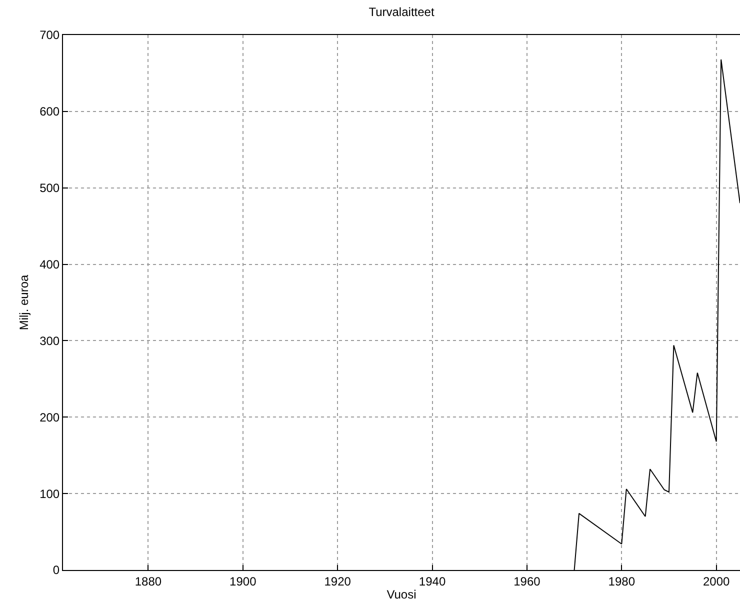  Describe the element at coordinates (50, 188) in the screenshot. I see `y-tick-label: 500` at that location.